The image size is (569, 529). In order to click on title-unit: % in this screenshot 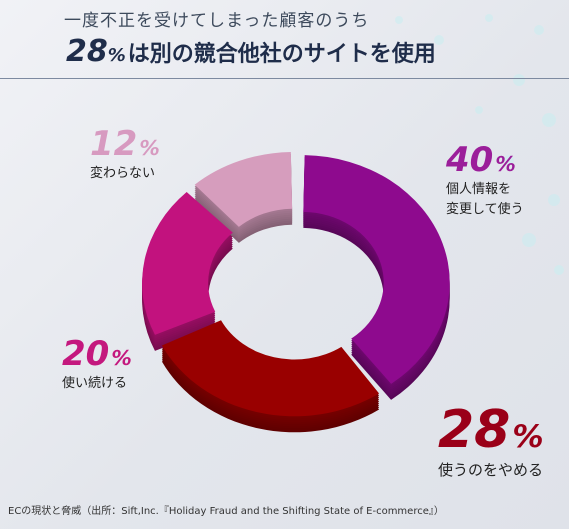, I will do `click(116, 55)`.